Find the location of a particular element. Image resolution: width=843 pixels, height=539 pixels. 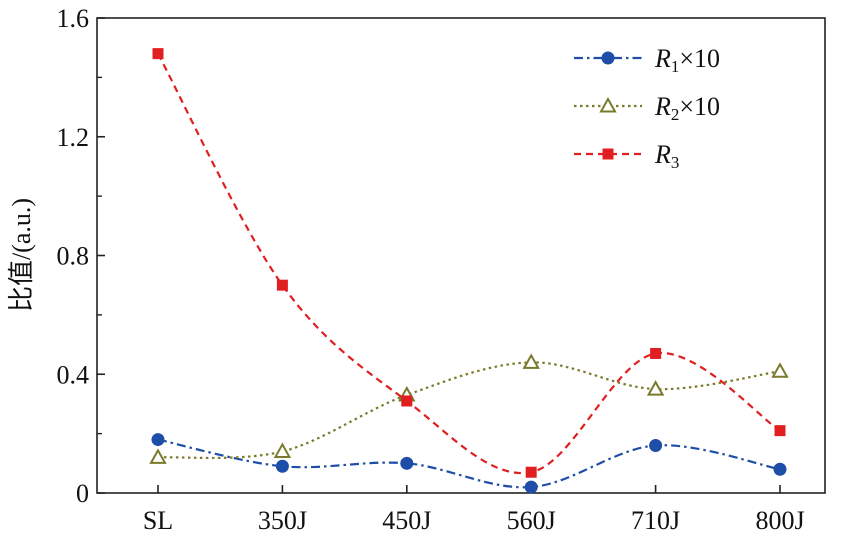

y-axis-label: 比值/(a.u.) is located at coordinates (21, 255).